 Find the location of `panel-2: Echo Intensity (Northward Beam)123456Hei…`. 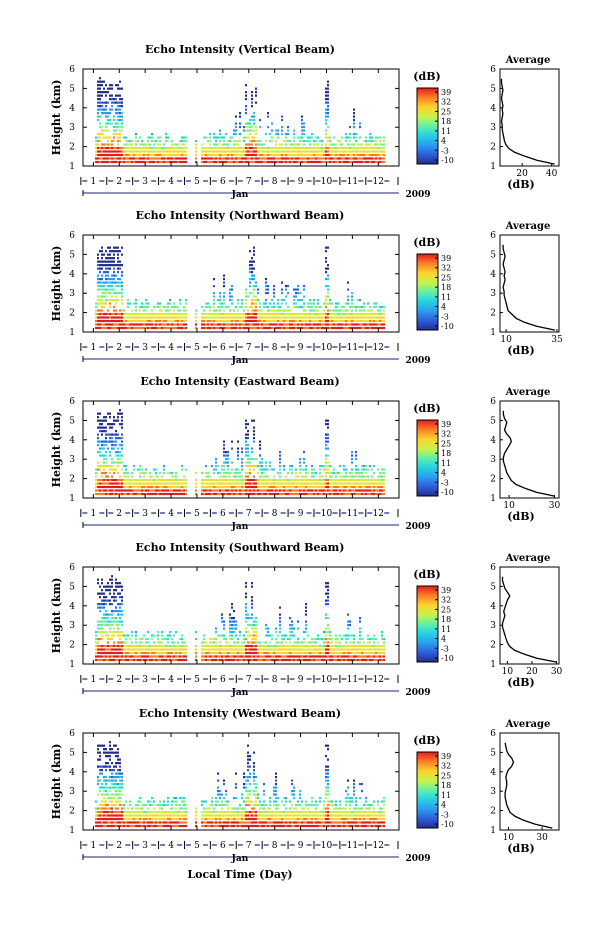

panel-2: Echo Intensity (Northward Beam)123456Hei… is located at coordinates (306, 287).